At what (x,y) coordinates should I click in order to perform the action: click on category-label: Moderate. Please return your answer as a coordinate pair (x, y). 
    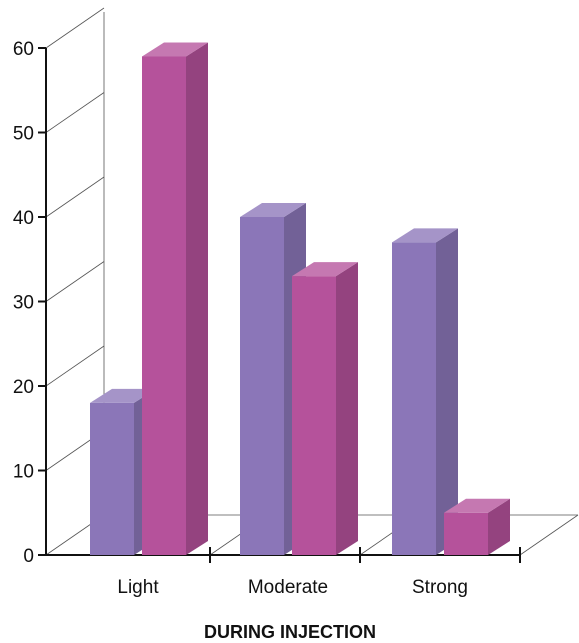
    Looking at the image, I should click on (288, 587).